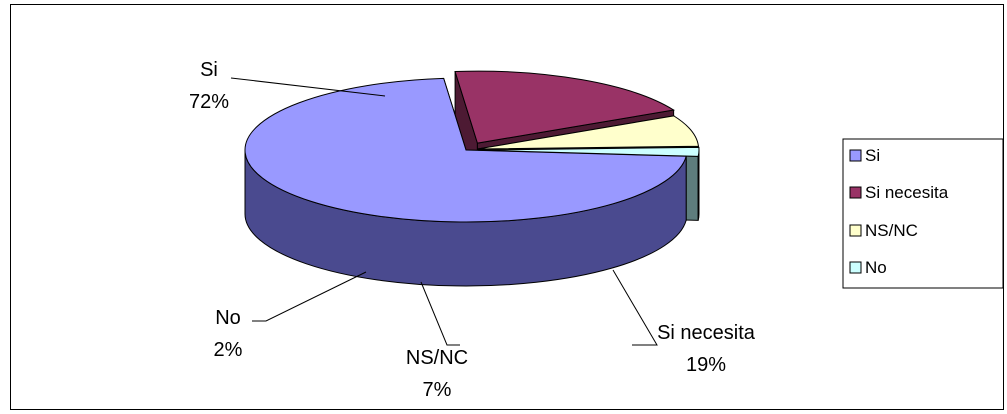 This screenshot has height=414, width=1007. What do you see at coordinates (437, 390) in the screenshot?
I see `slice-label-nsnc-pct: 7%` at bounding box center [437, 390].